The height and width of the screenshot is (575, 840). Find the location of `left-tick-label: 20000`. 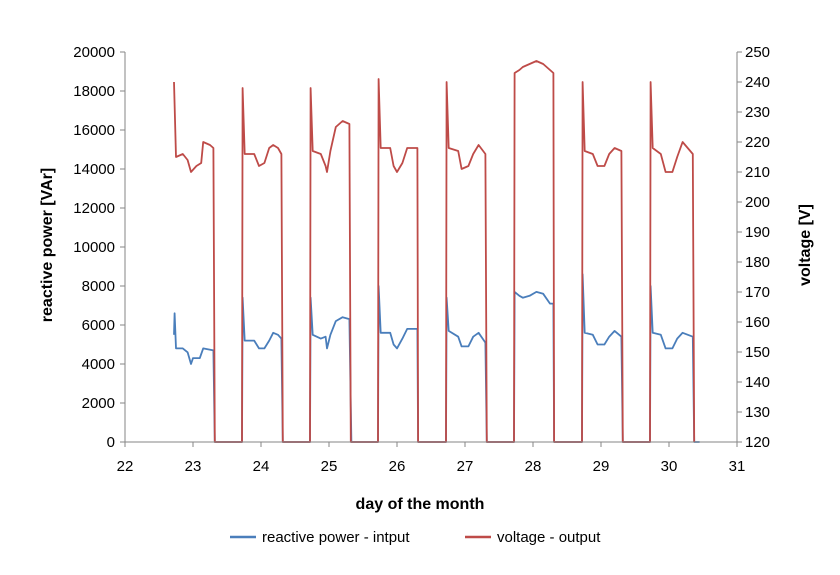

left-tick-label: 20000 is located at coordinates (94, 52).